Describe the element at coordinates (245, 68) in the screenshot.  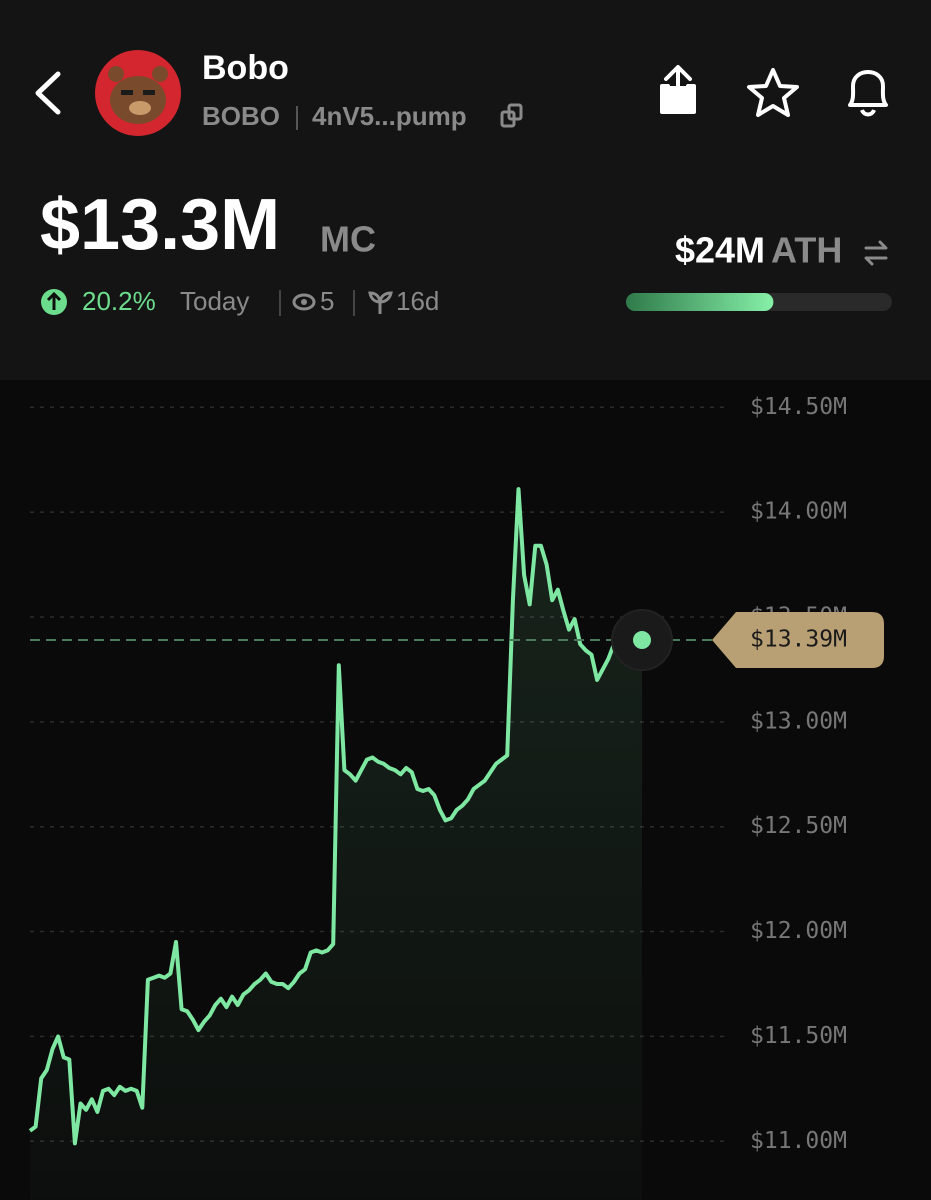
I see `token-name: Bobo` at that location.